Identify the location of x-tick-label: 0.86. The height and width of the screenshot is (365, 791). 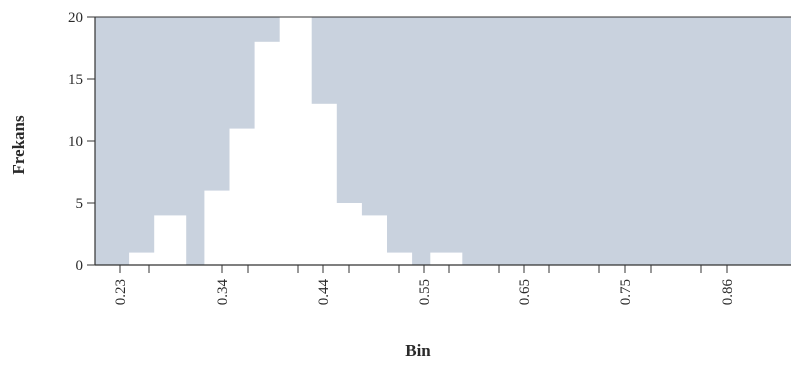
(728, 292).